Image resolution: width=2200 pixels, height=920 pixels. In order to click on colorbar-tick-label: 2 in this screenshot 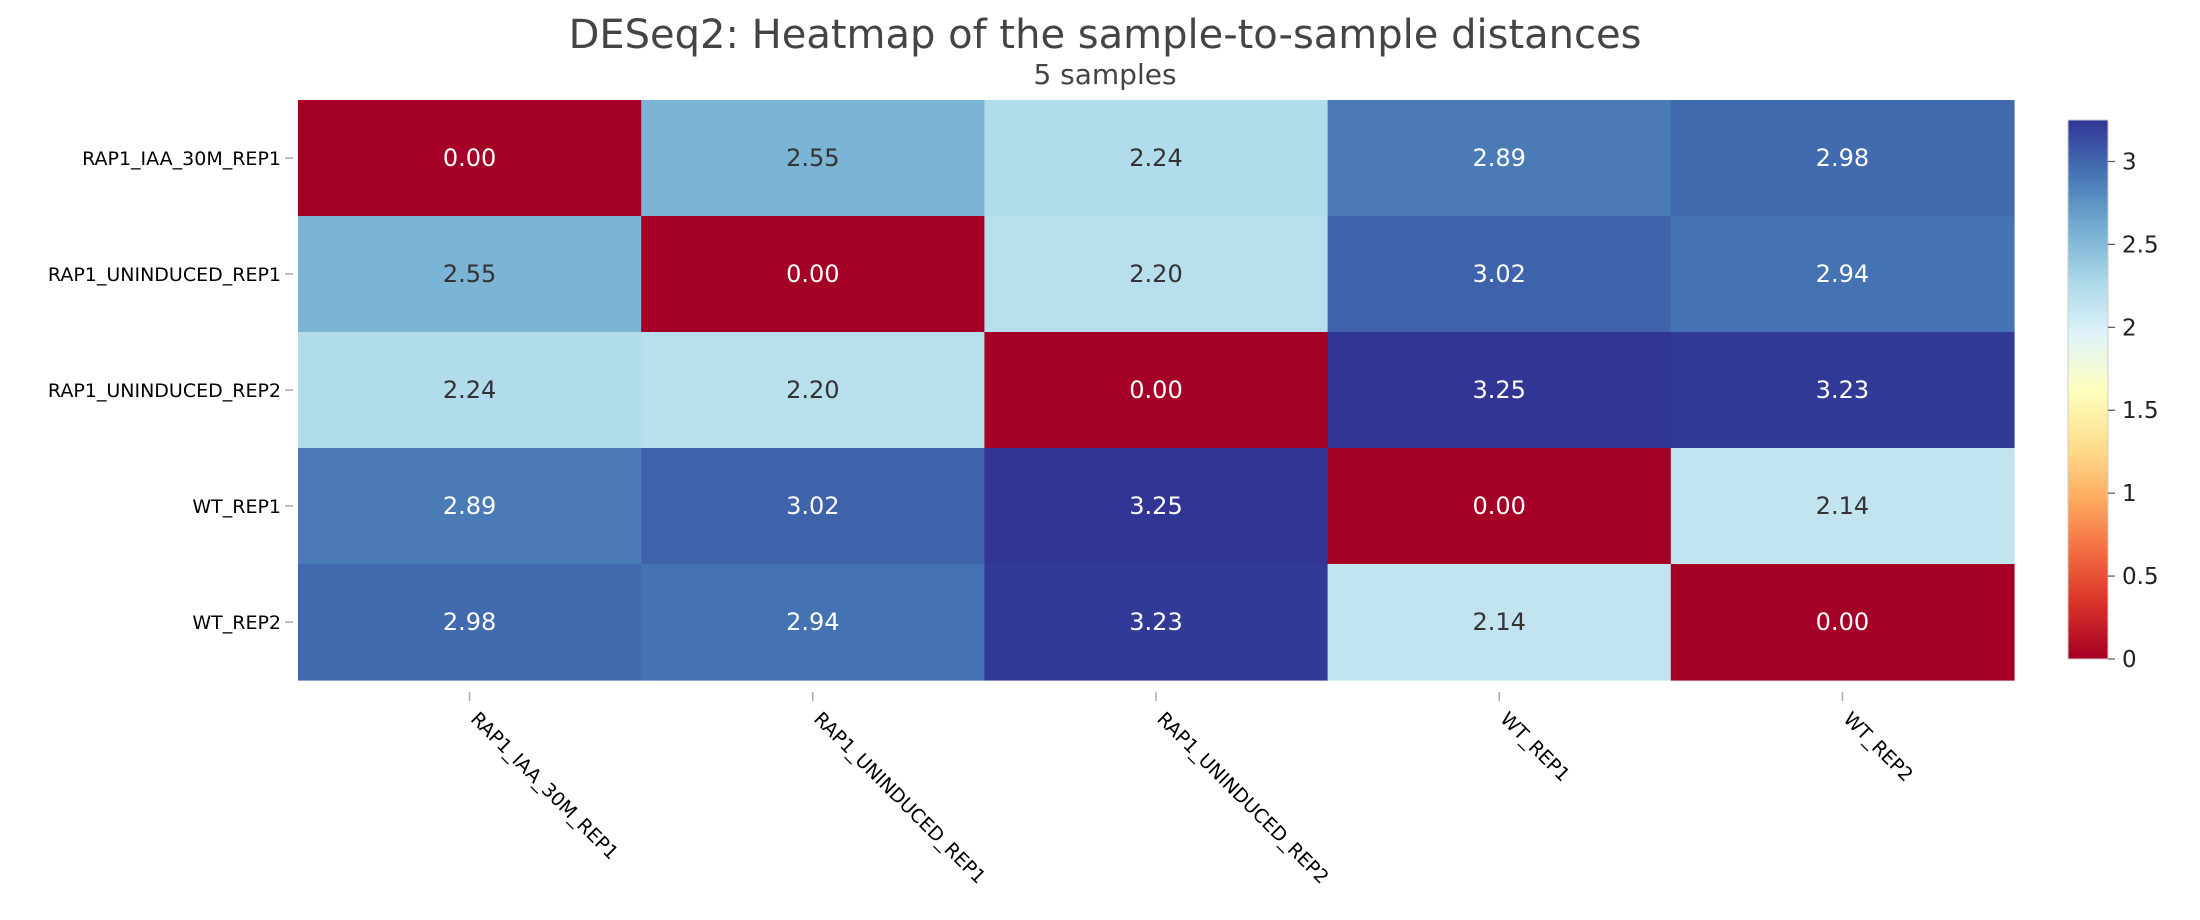, I will do `click(2129, 328)`.